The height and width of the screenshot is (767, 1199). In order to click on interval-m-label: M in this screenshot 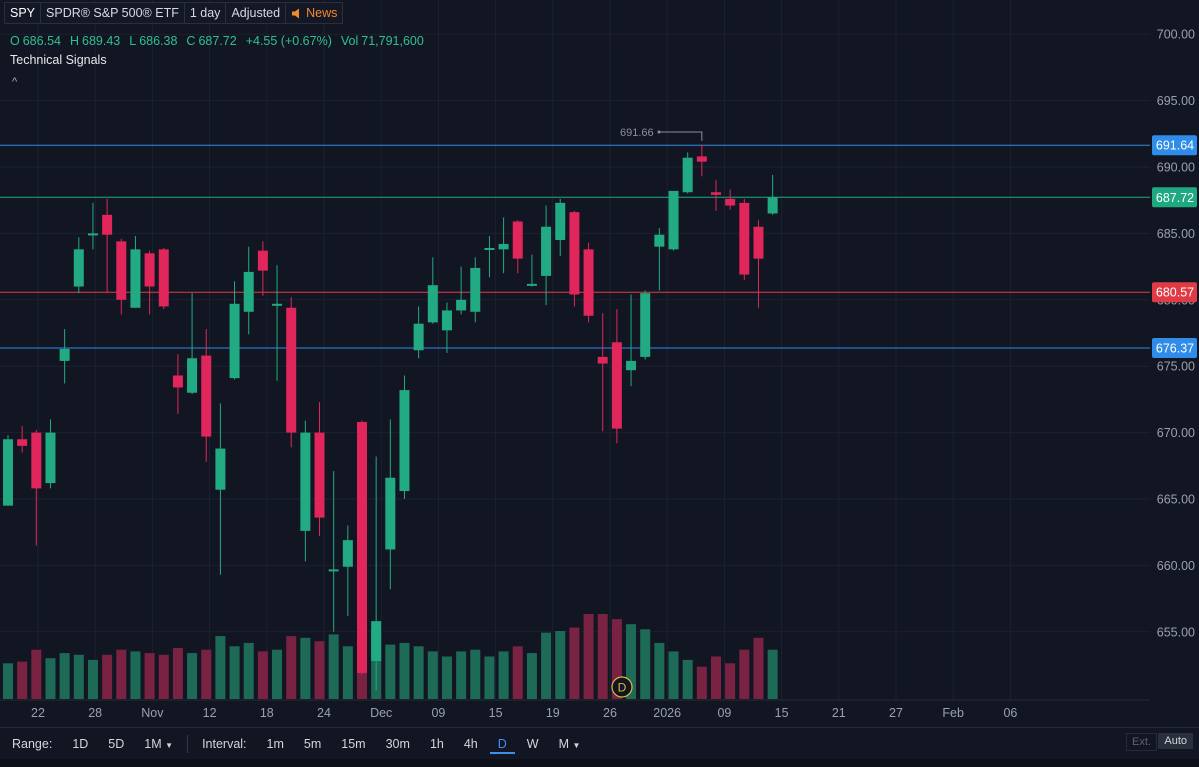, I will do `click(564, 744)`.